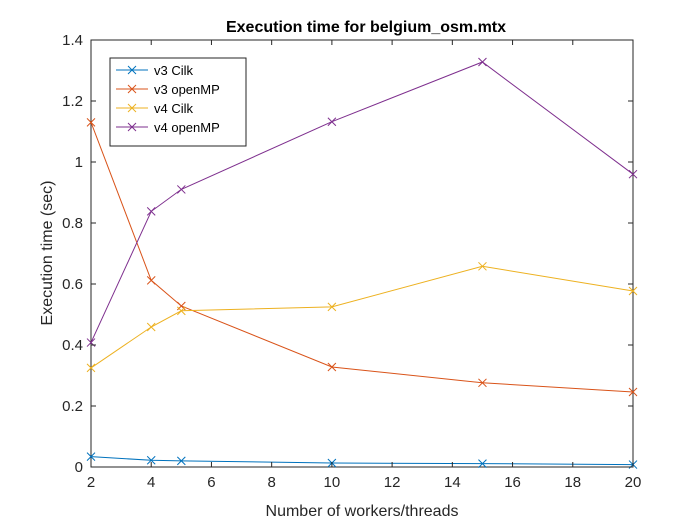 The image size is (700, 530). Describe the element at coordinates (72, 284) in the screenshot. I see `y-tick-label: 0.6` at that location.